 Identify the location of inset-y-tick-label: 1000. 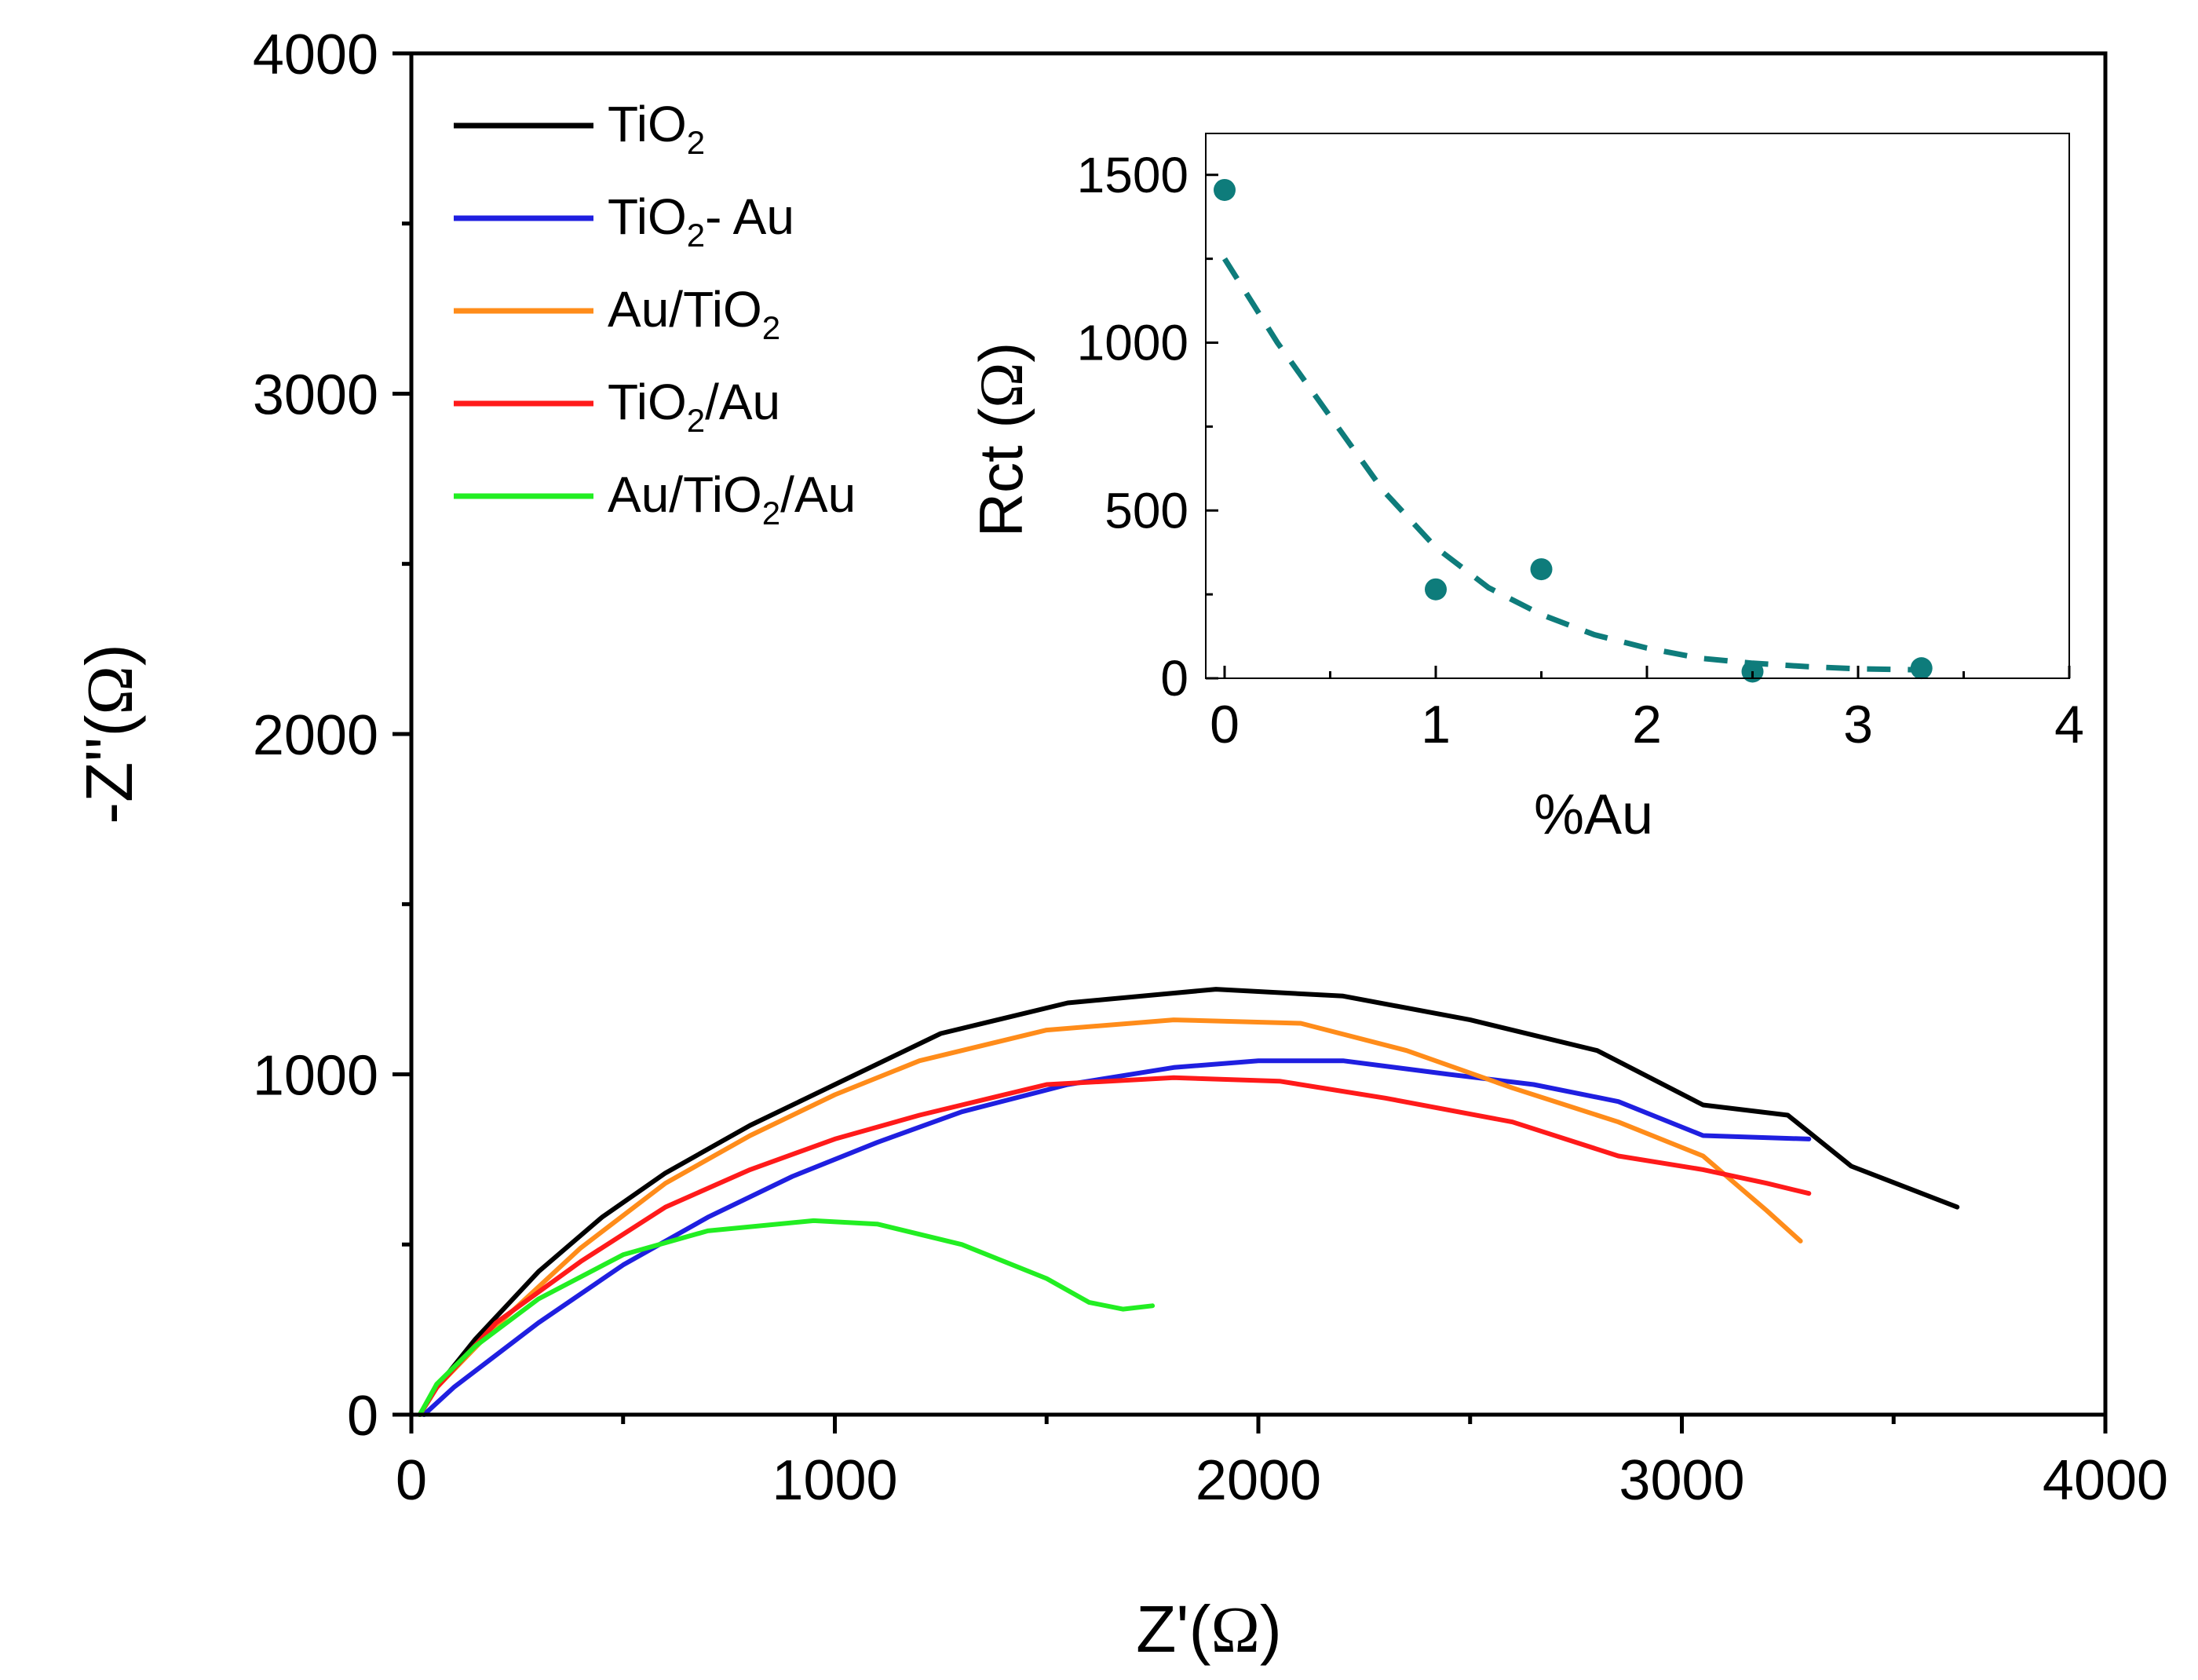
(1132, 343).